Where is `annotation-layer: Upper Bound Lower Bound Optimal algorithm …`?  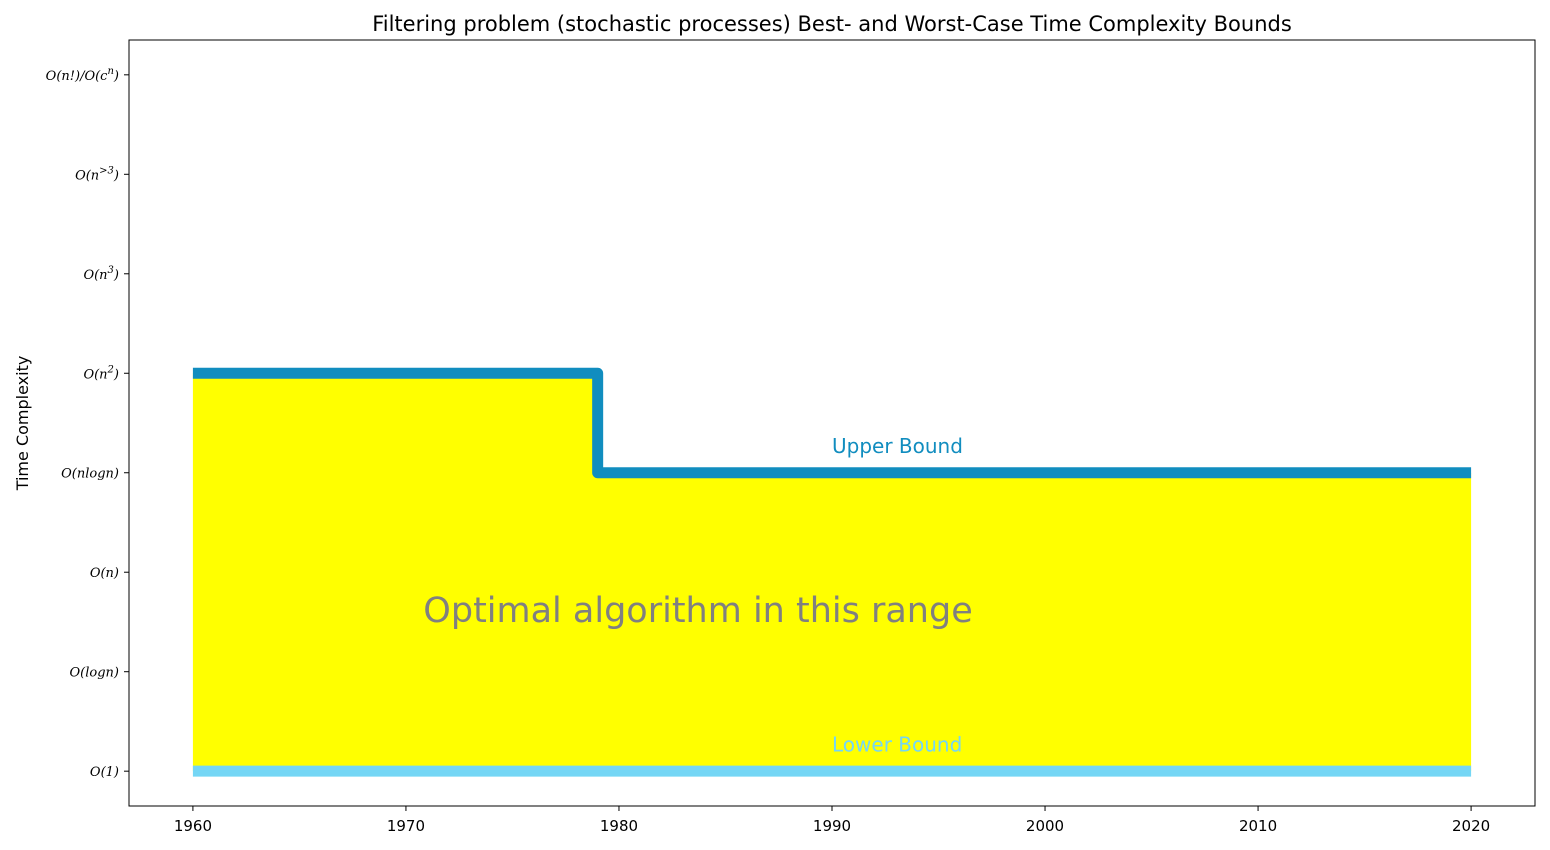
annotation-layer: Upper Bound Lower Bound Optimal algorithm … is located at coordinates (697, 595).